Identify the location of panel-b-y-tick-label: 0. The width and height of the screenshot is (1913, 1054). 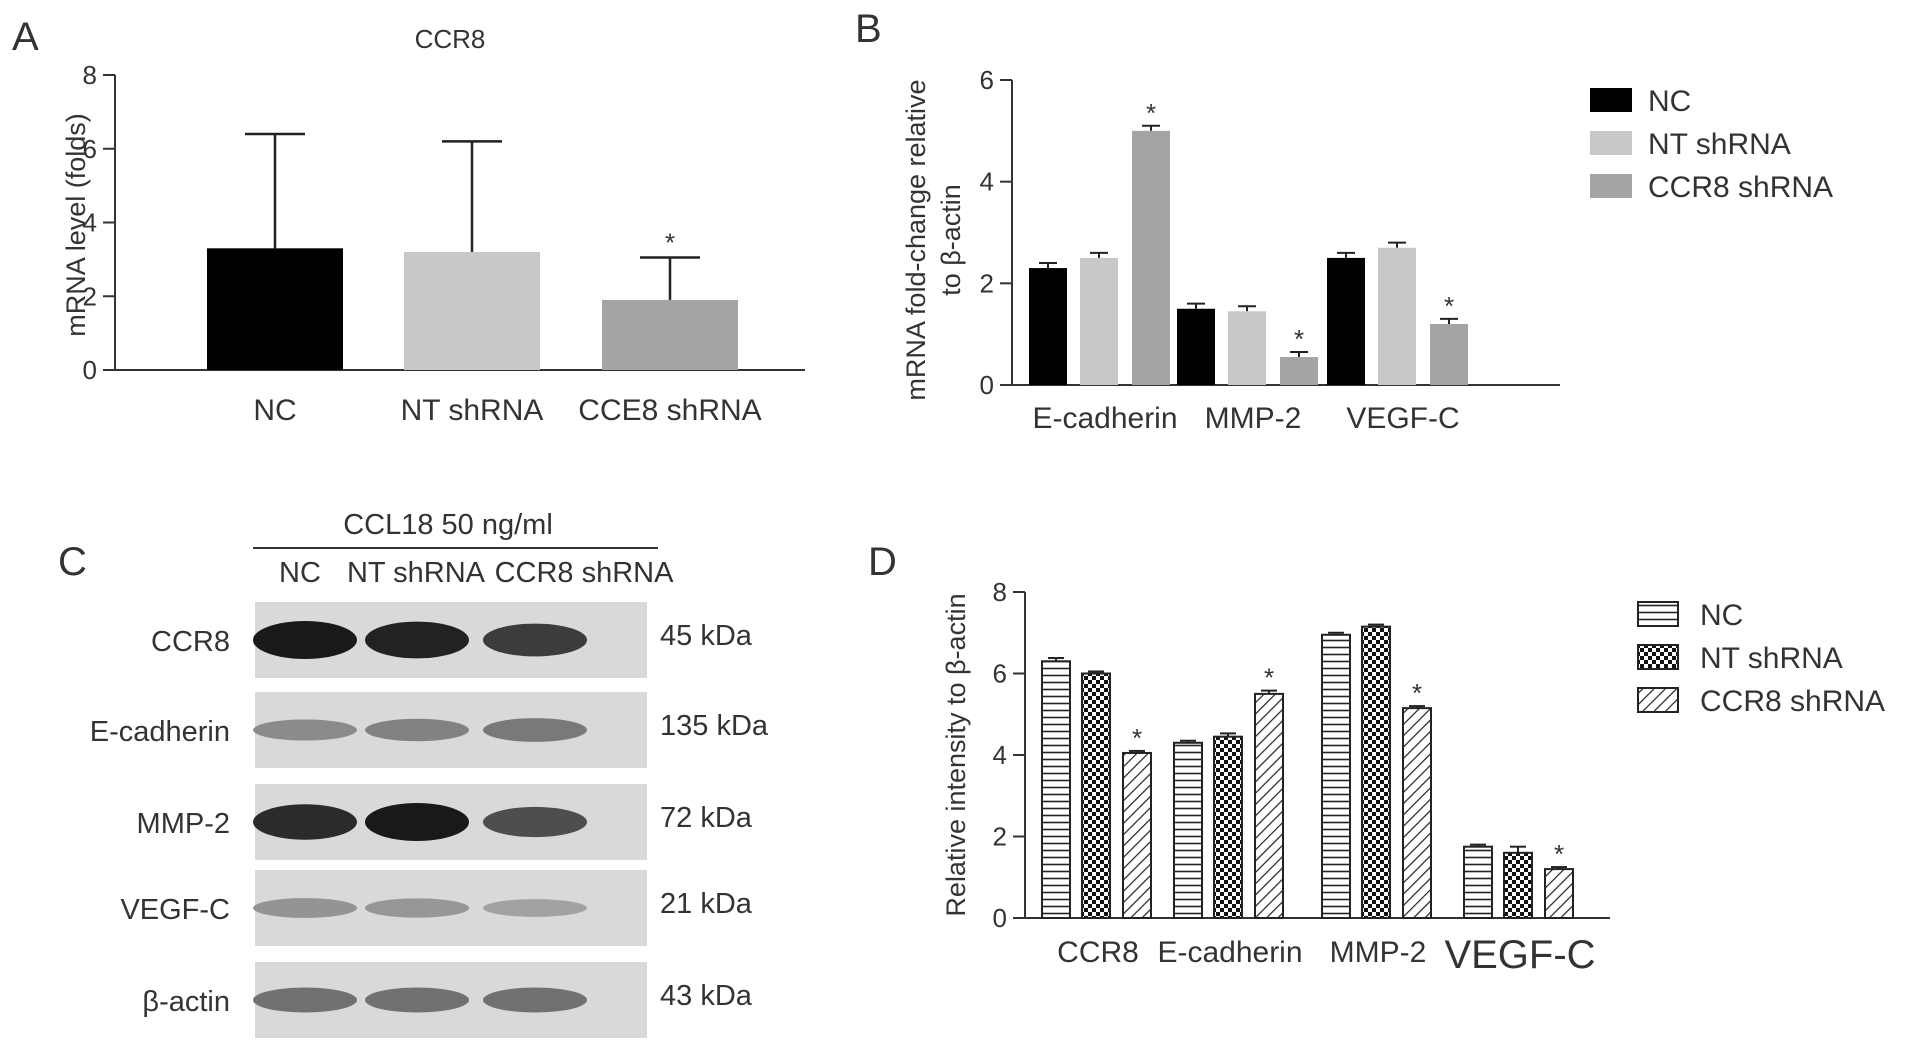
(987, 385).